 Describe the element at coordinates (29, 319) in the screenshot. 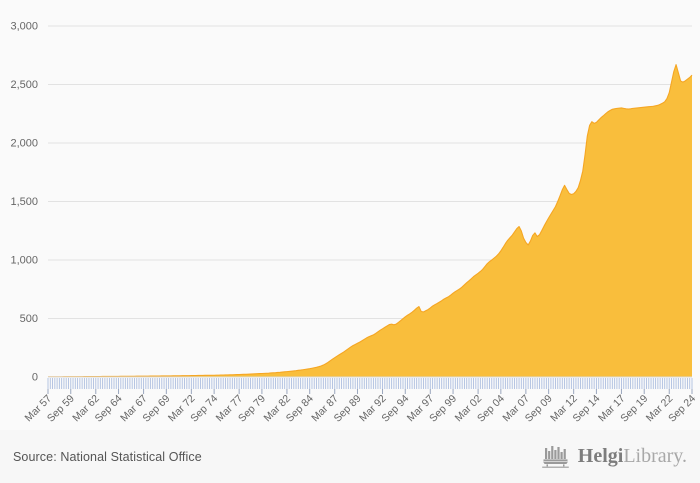

I see `y-axis-tick-label: 500` at that location.